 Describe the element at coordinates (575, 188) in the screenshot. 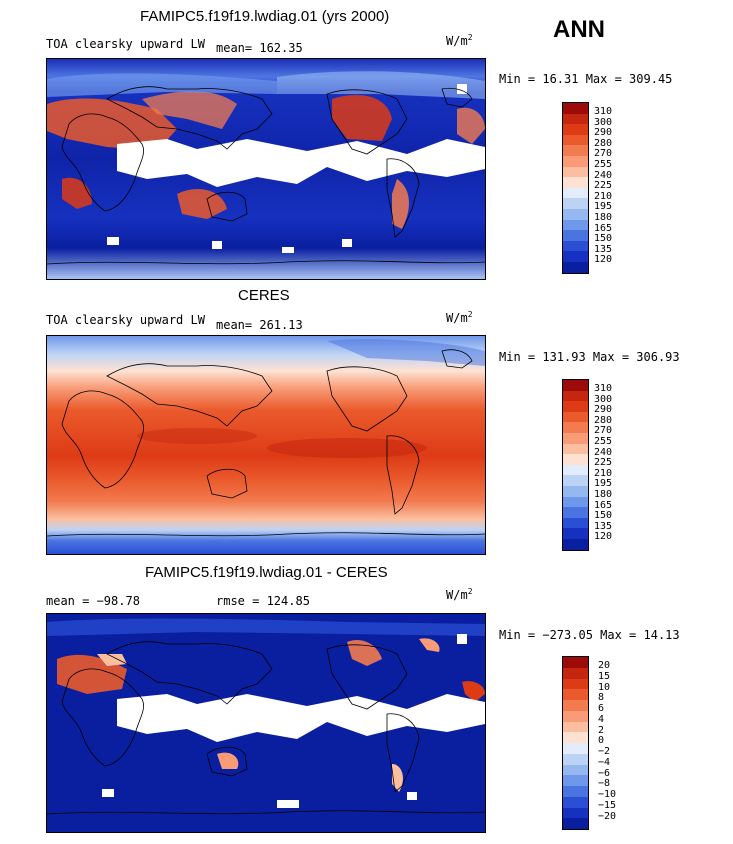

I see `panel1-colorbar` at that location.